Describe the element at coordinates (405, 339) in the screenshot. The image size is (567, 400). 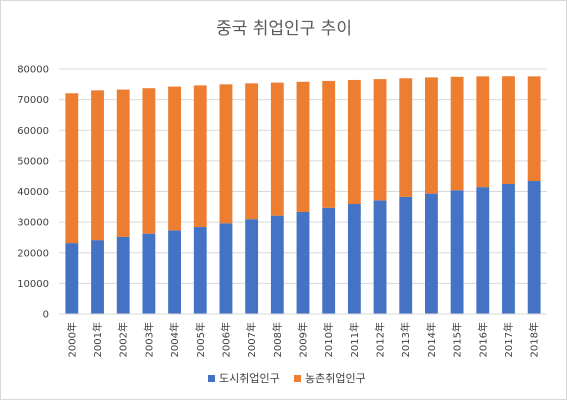
I see `x-tick-label: 2013年` at that location.